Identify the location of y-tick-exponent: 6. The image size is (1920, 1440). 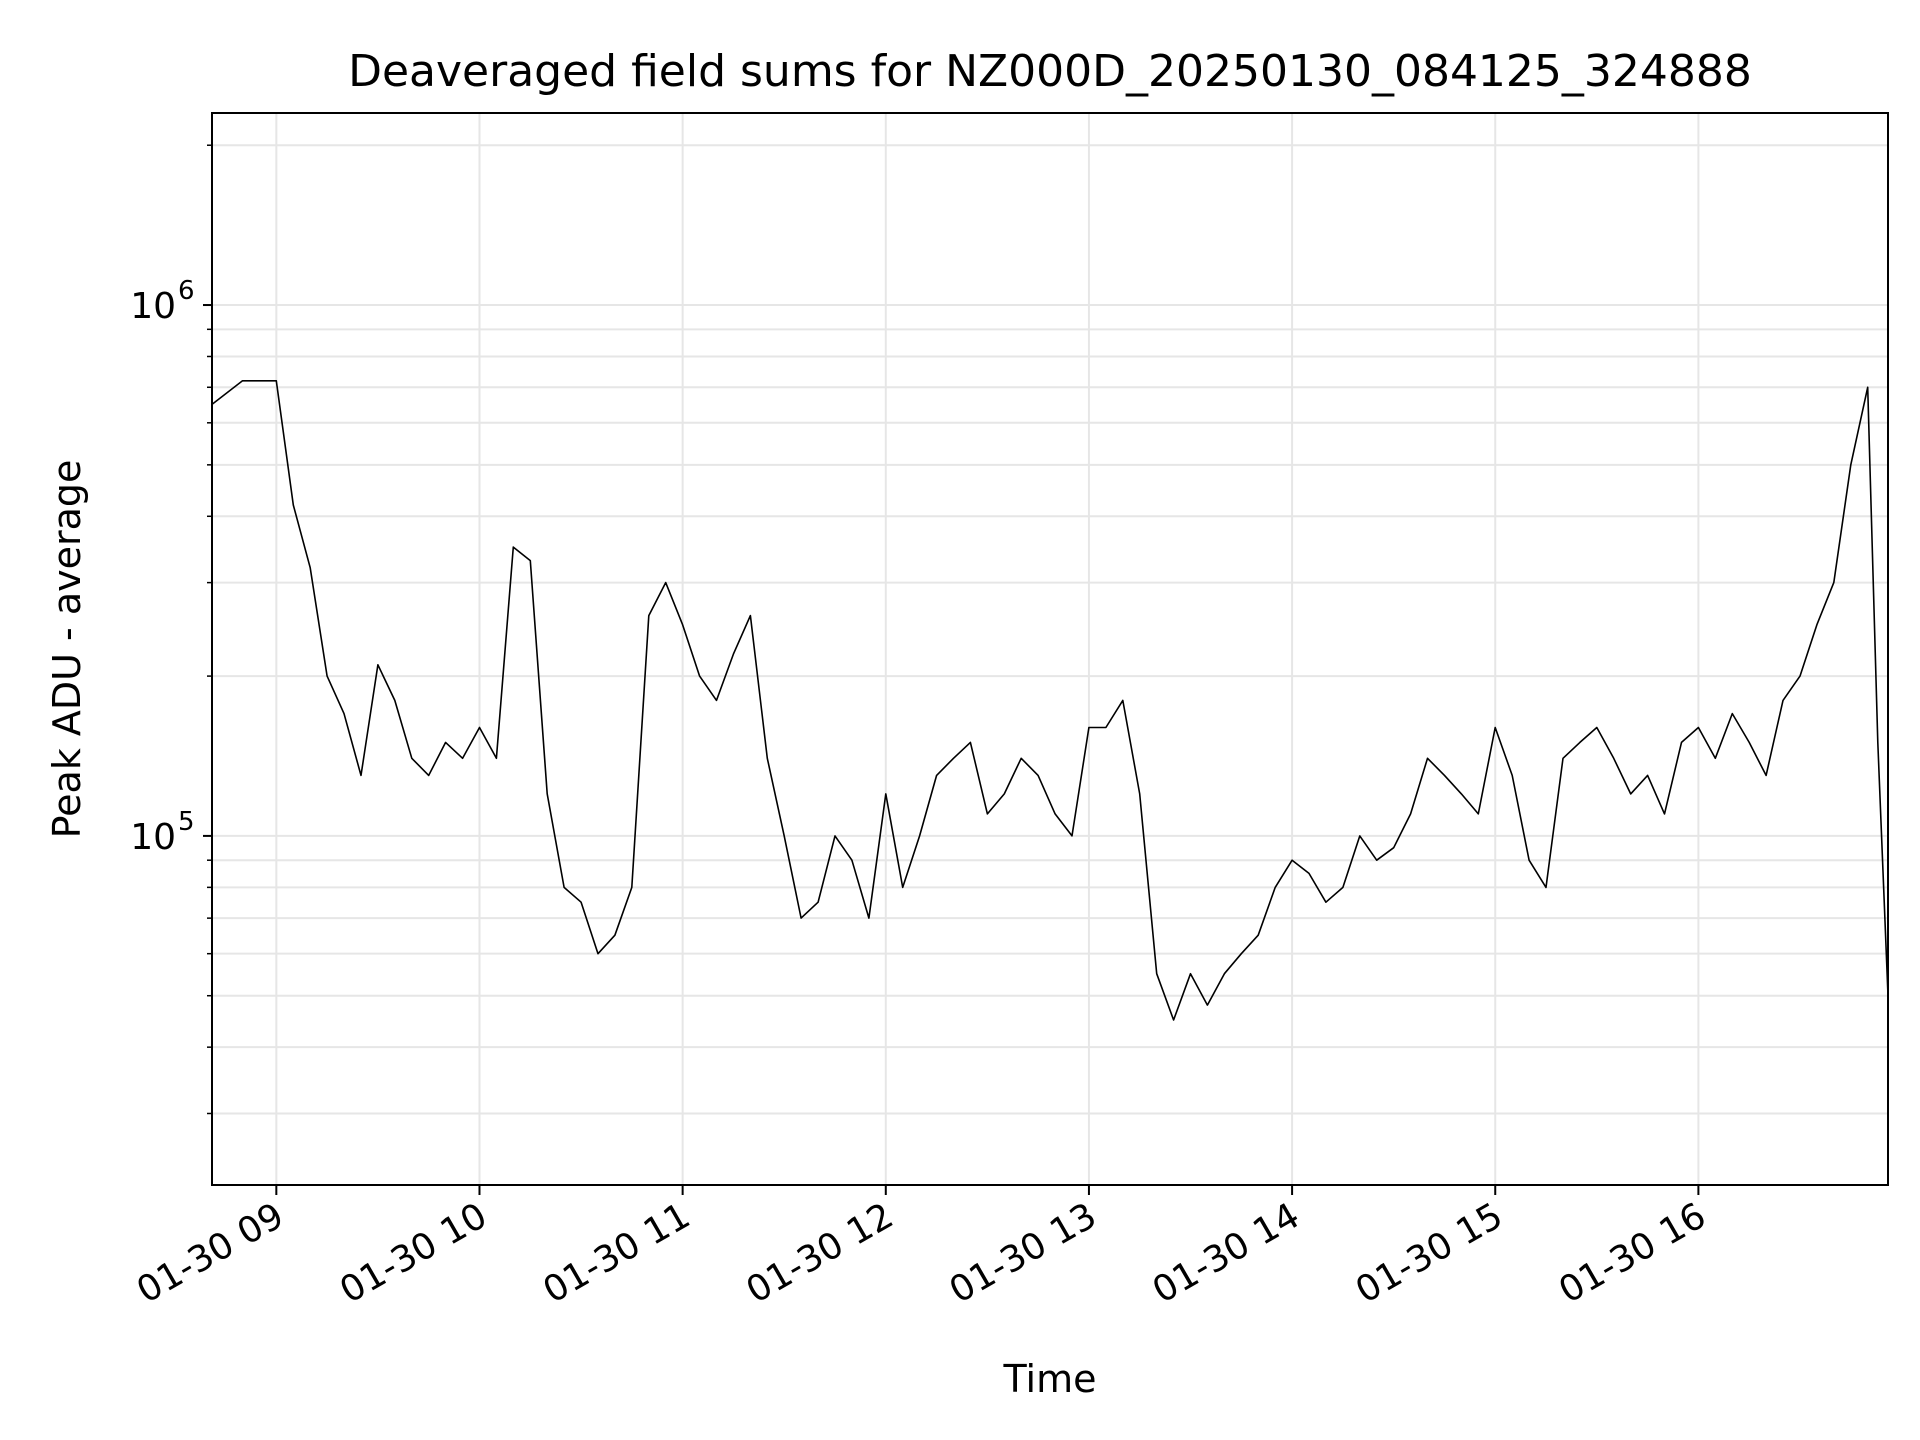
(186, 291).